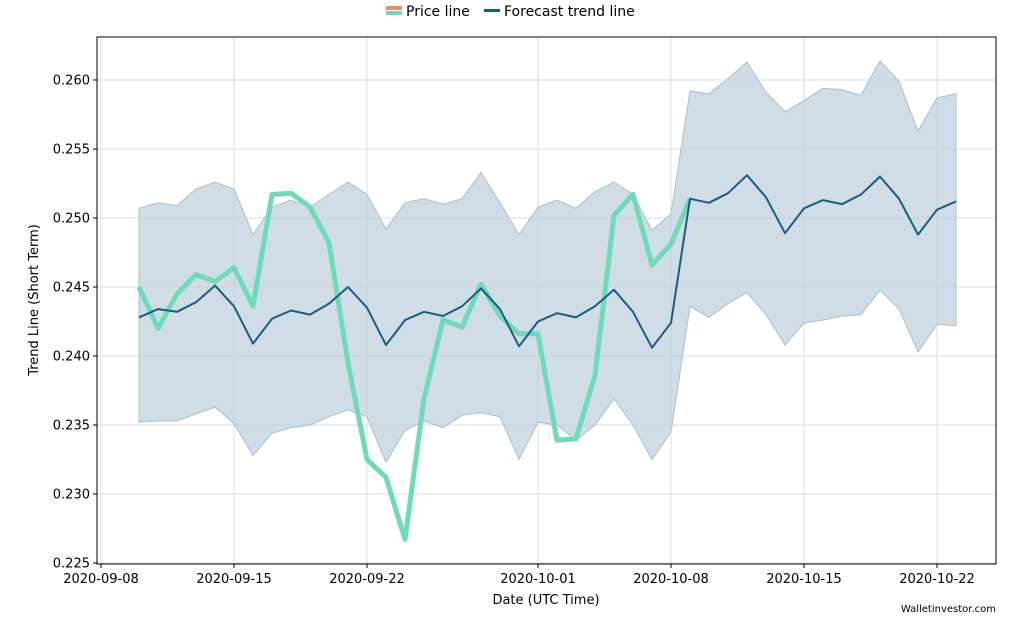  What do you see at coordinates (545, 600) in the screenshot?
I see `x-axis-label: Date (UTC Time)` at bounding box center [545, 600].